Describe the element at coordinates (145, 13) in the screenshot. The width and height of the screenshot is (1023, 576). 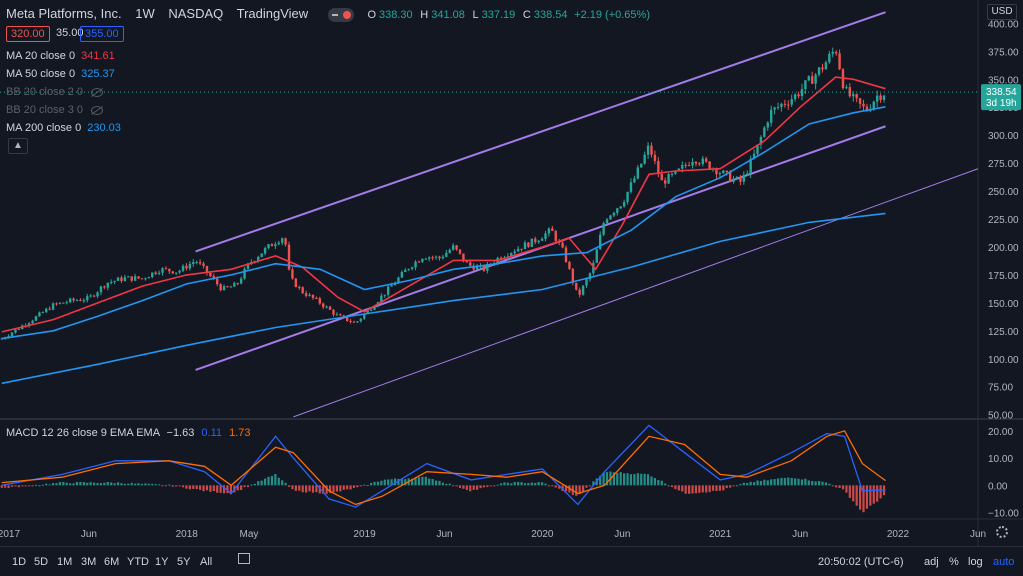
I see `interval-label: 1W` at that location.